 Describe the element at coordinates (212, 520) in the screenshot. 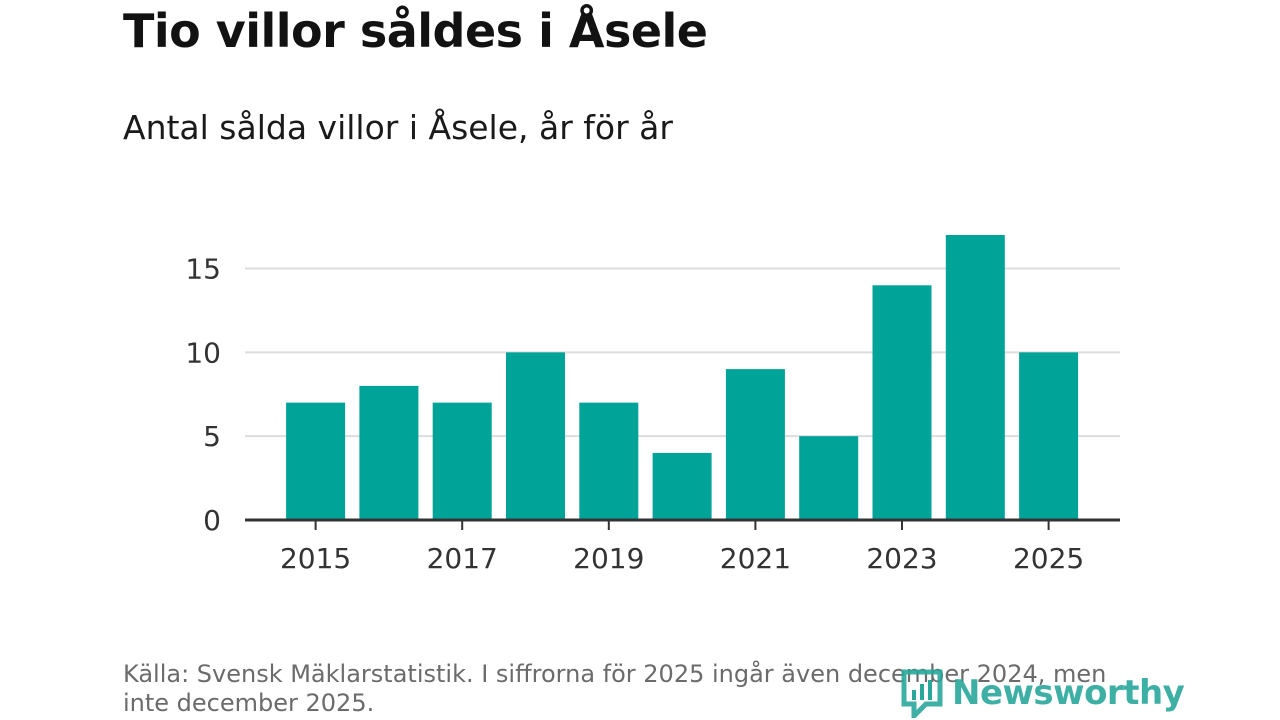

I see `y-tick-label: 0` at that location.